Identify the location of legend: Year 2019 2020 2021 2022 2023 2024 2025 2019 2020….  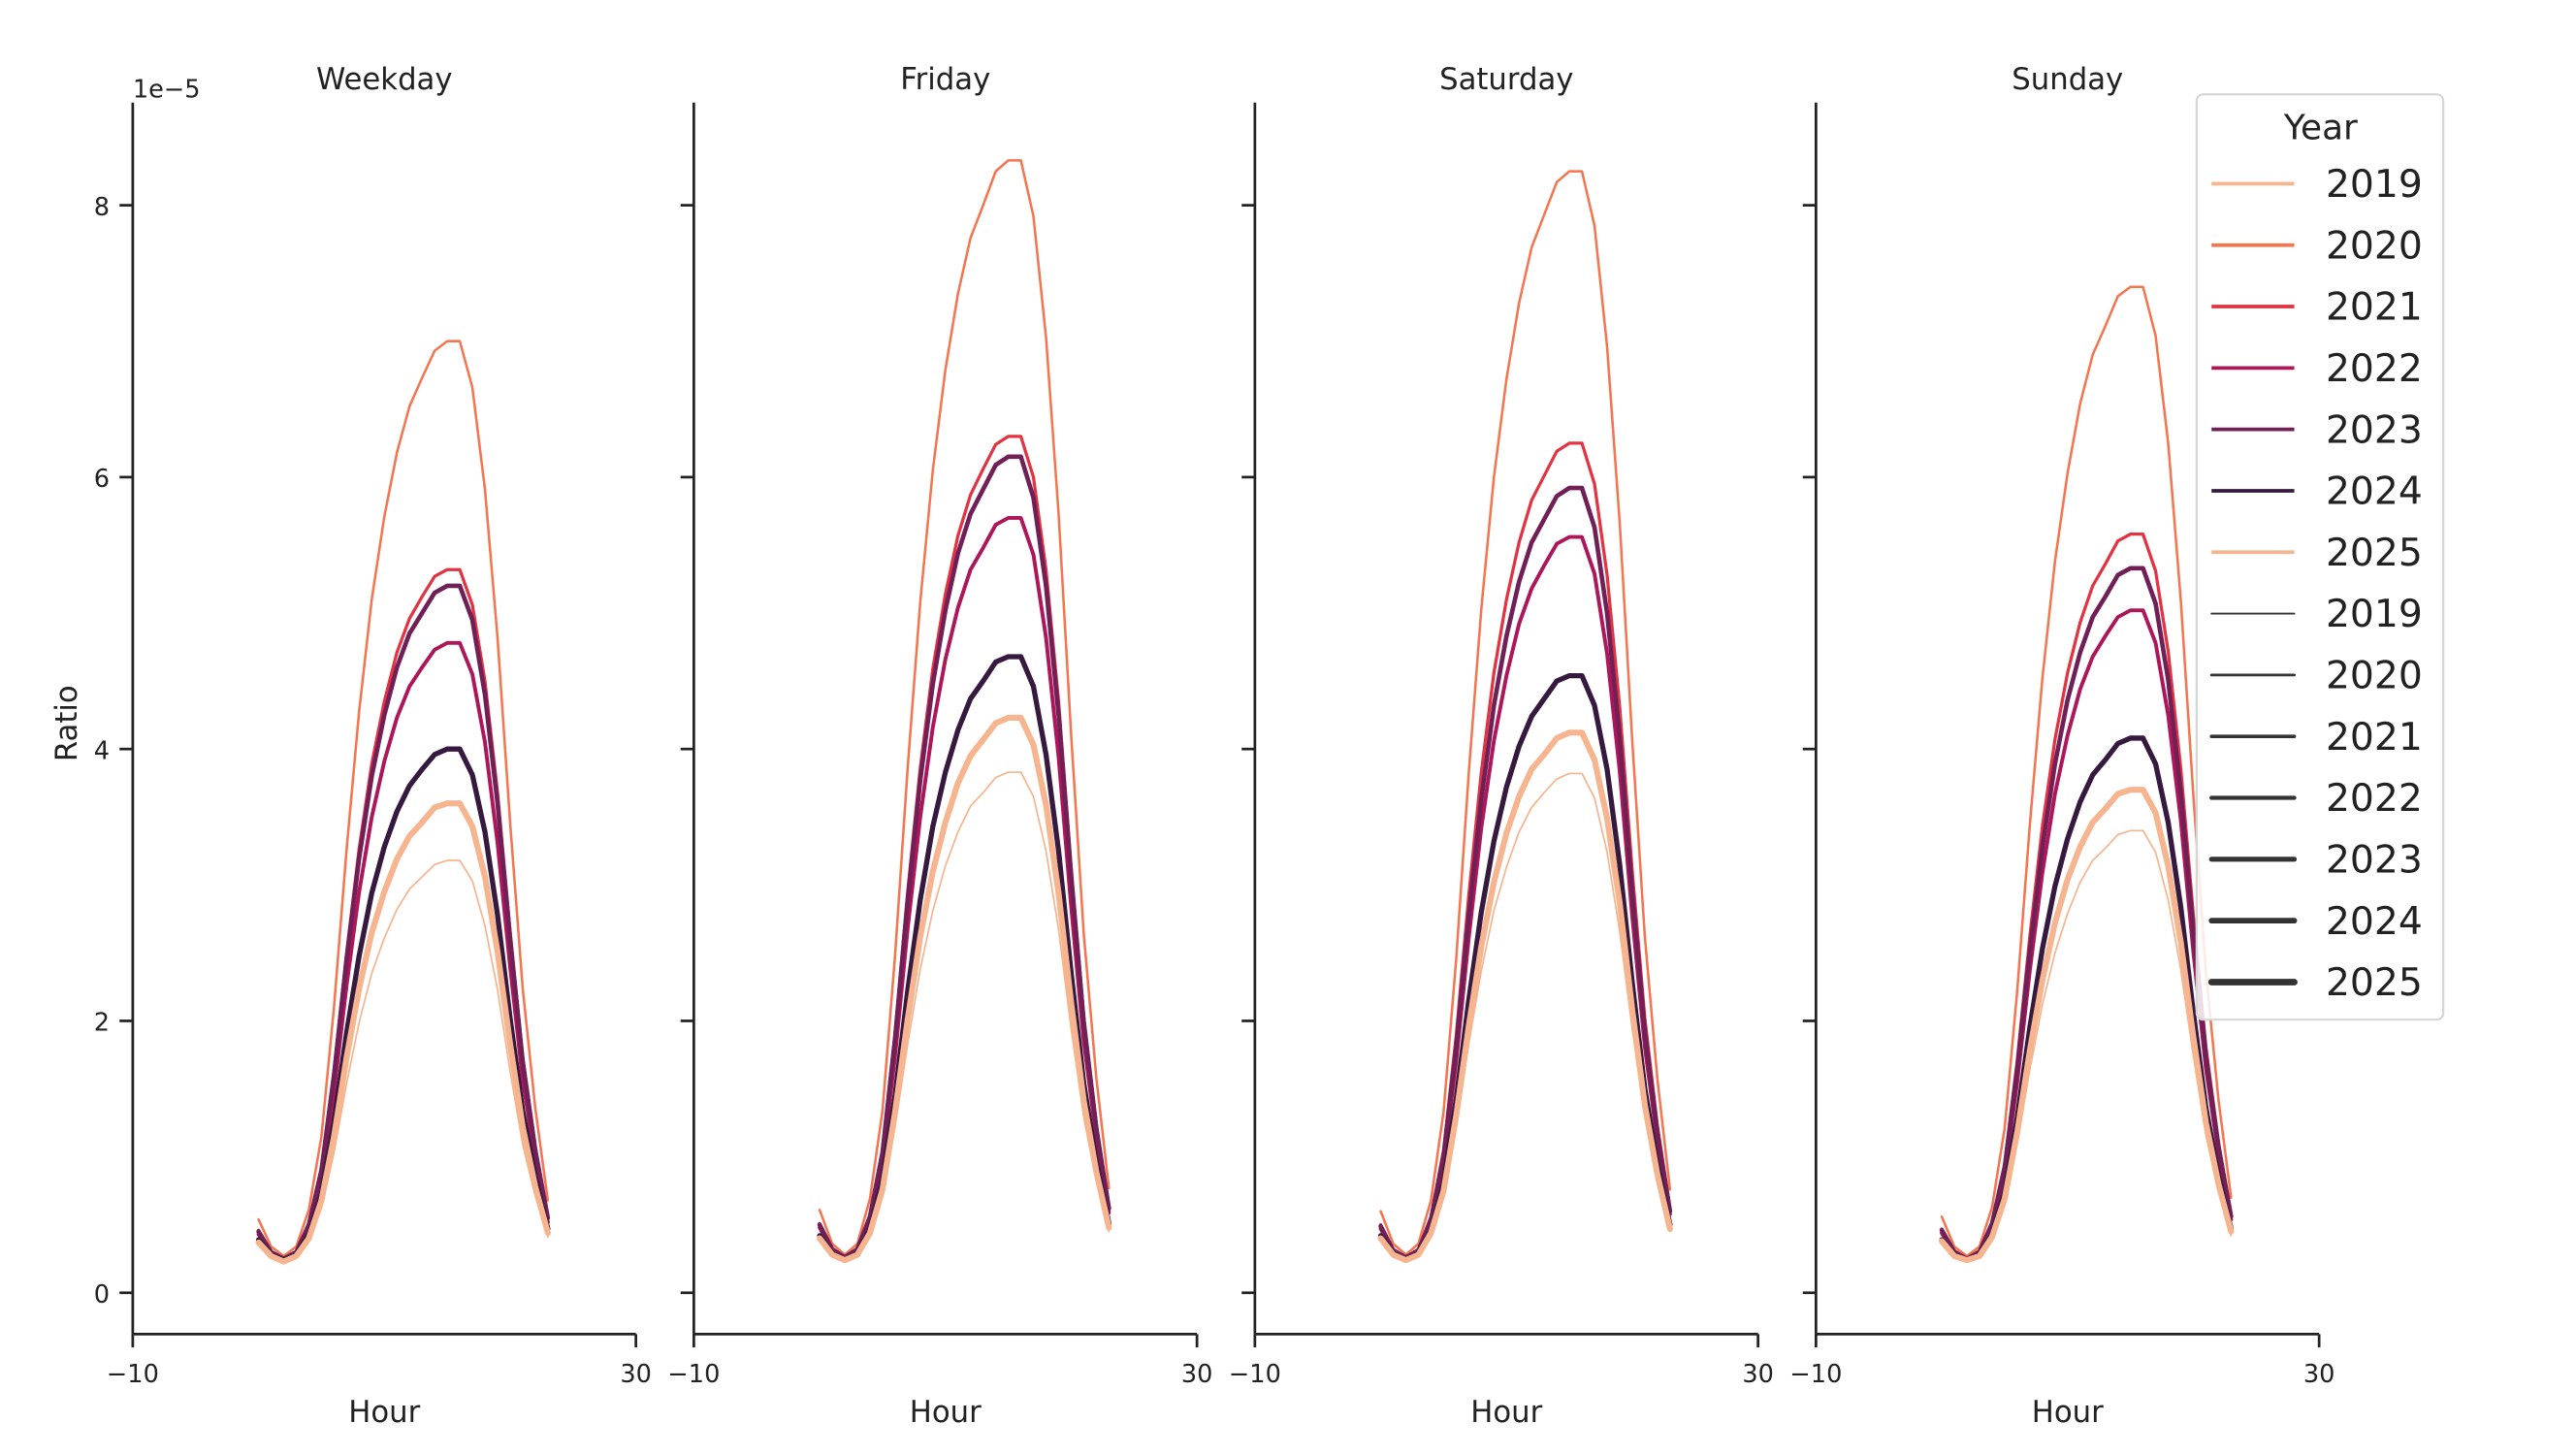
(2320, 557).